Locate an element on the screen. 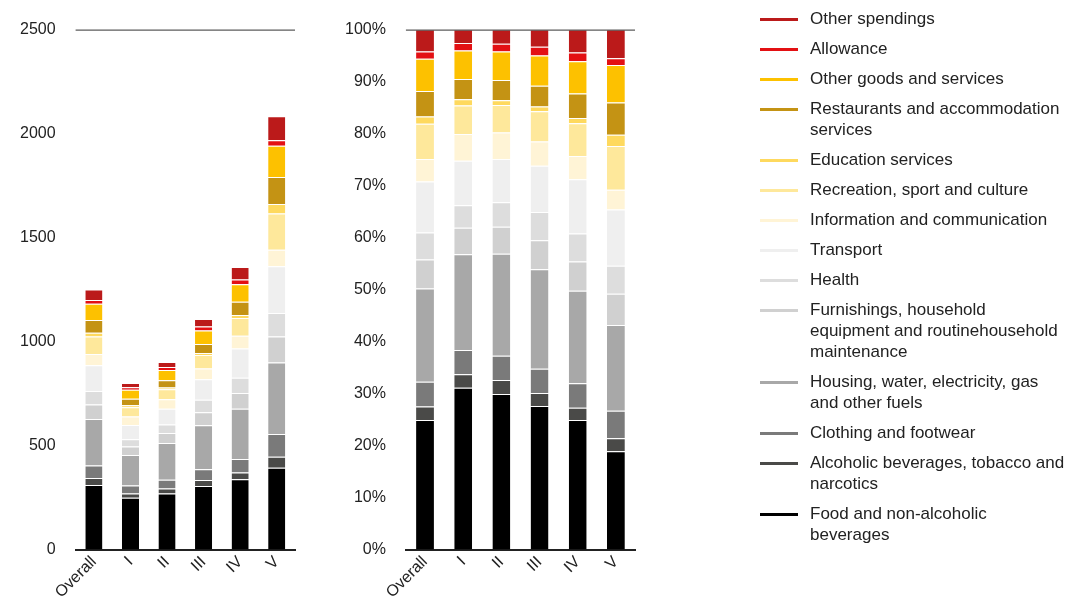 The width and height of the screenshot is (1075, 605). legend-label: Restaurants and accommodation services is located at coordinates (935, 119).